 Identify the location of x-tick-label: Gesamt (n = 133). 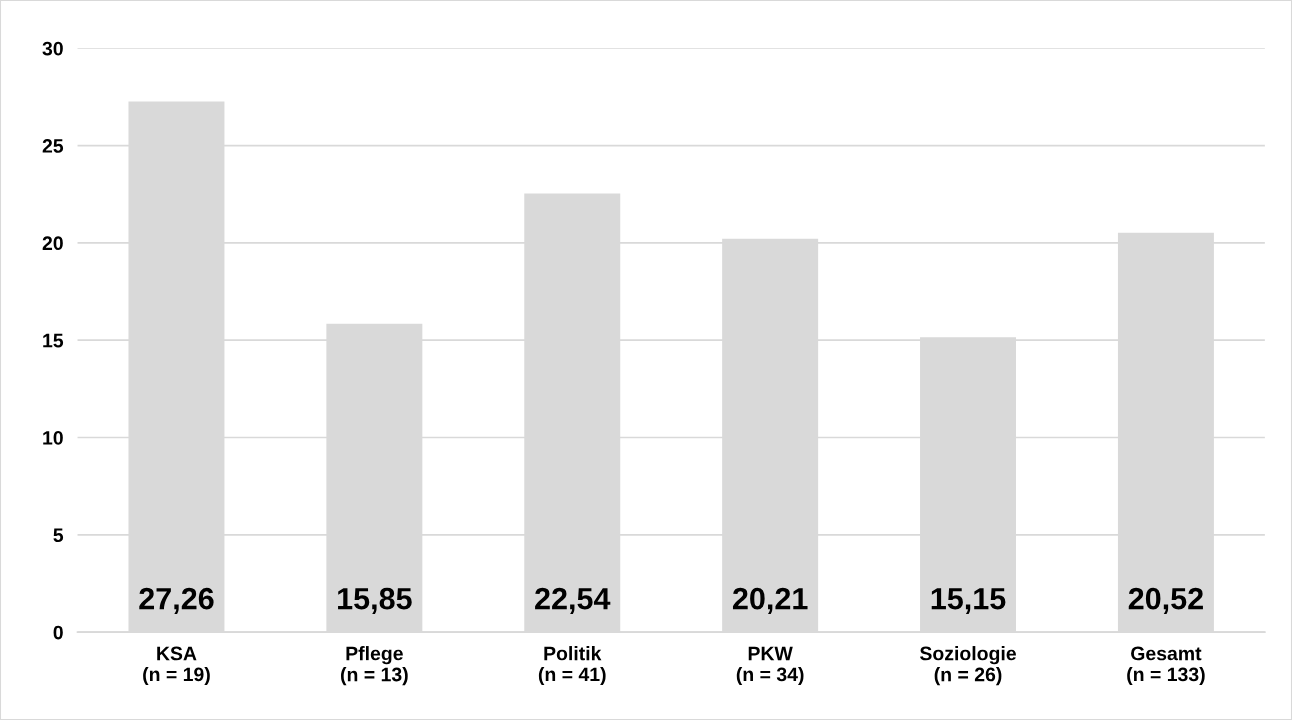
(1166, 666).